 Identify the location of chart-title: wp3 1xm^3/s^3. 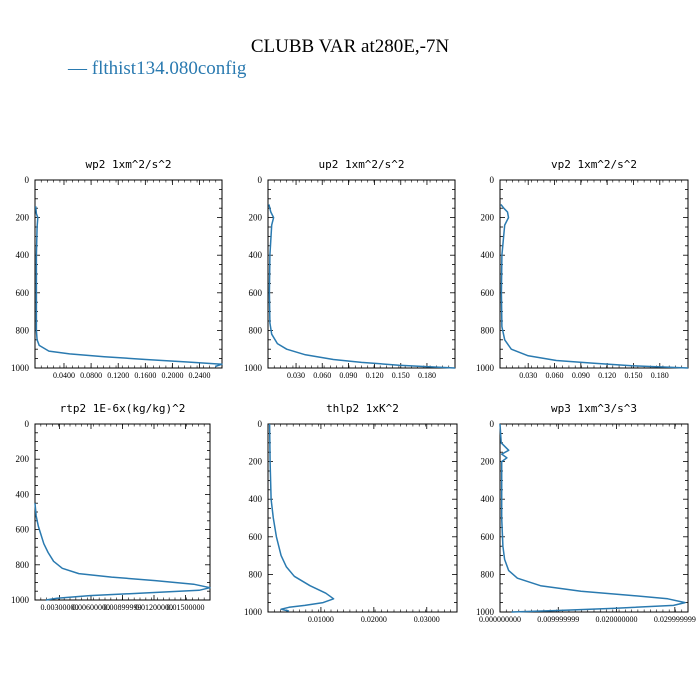
(594, 408).